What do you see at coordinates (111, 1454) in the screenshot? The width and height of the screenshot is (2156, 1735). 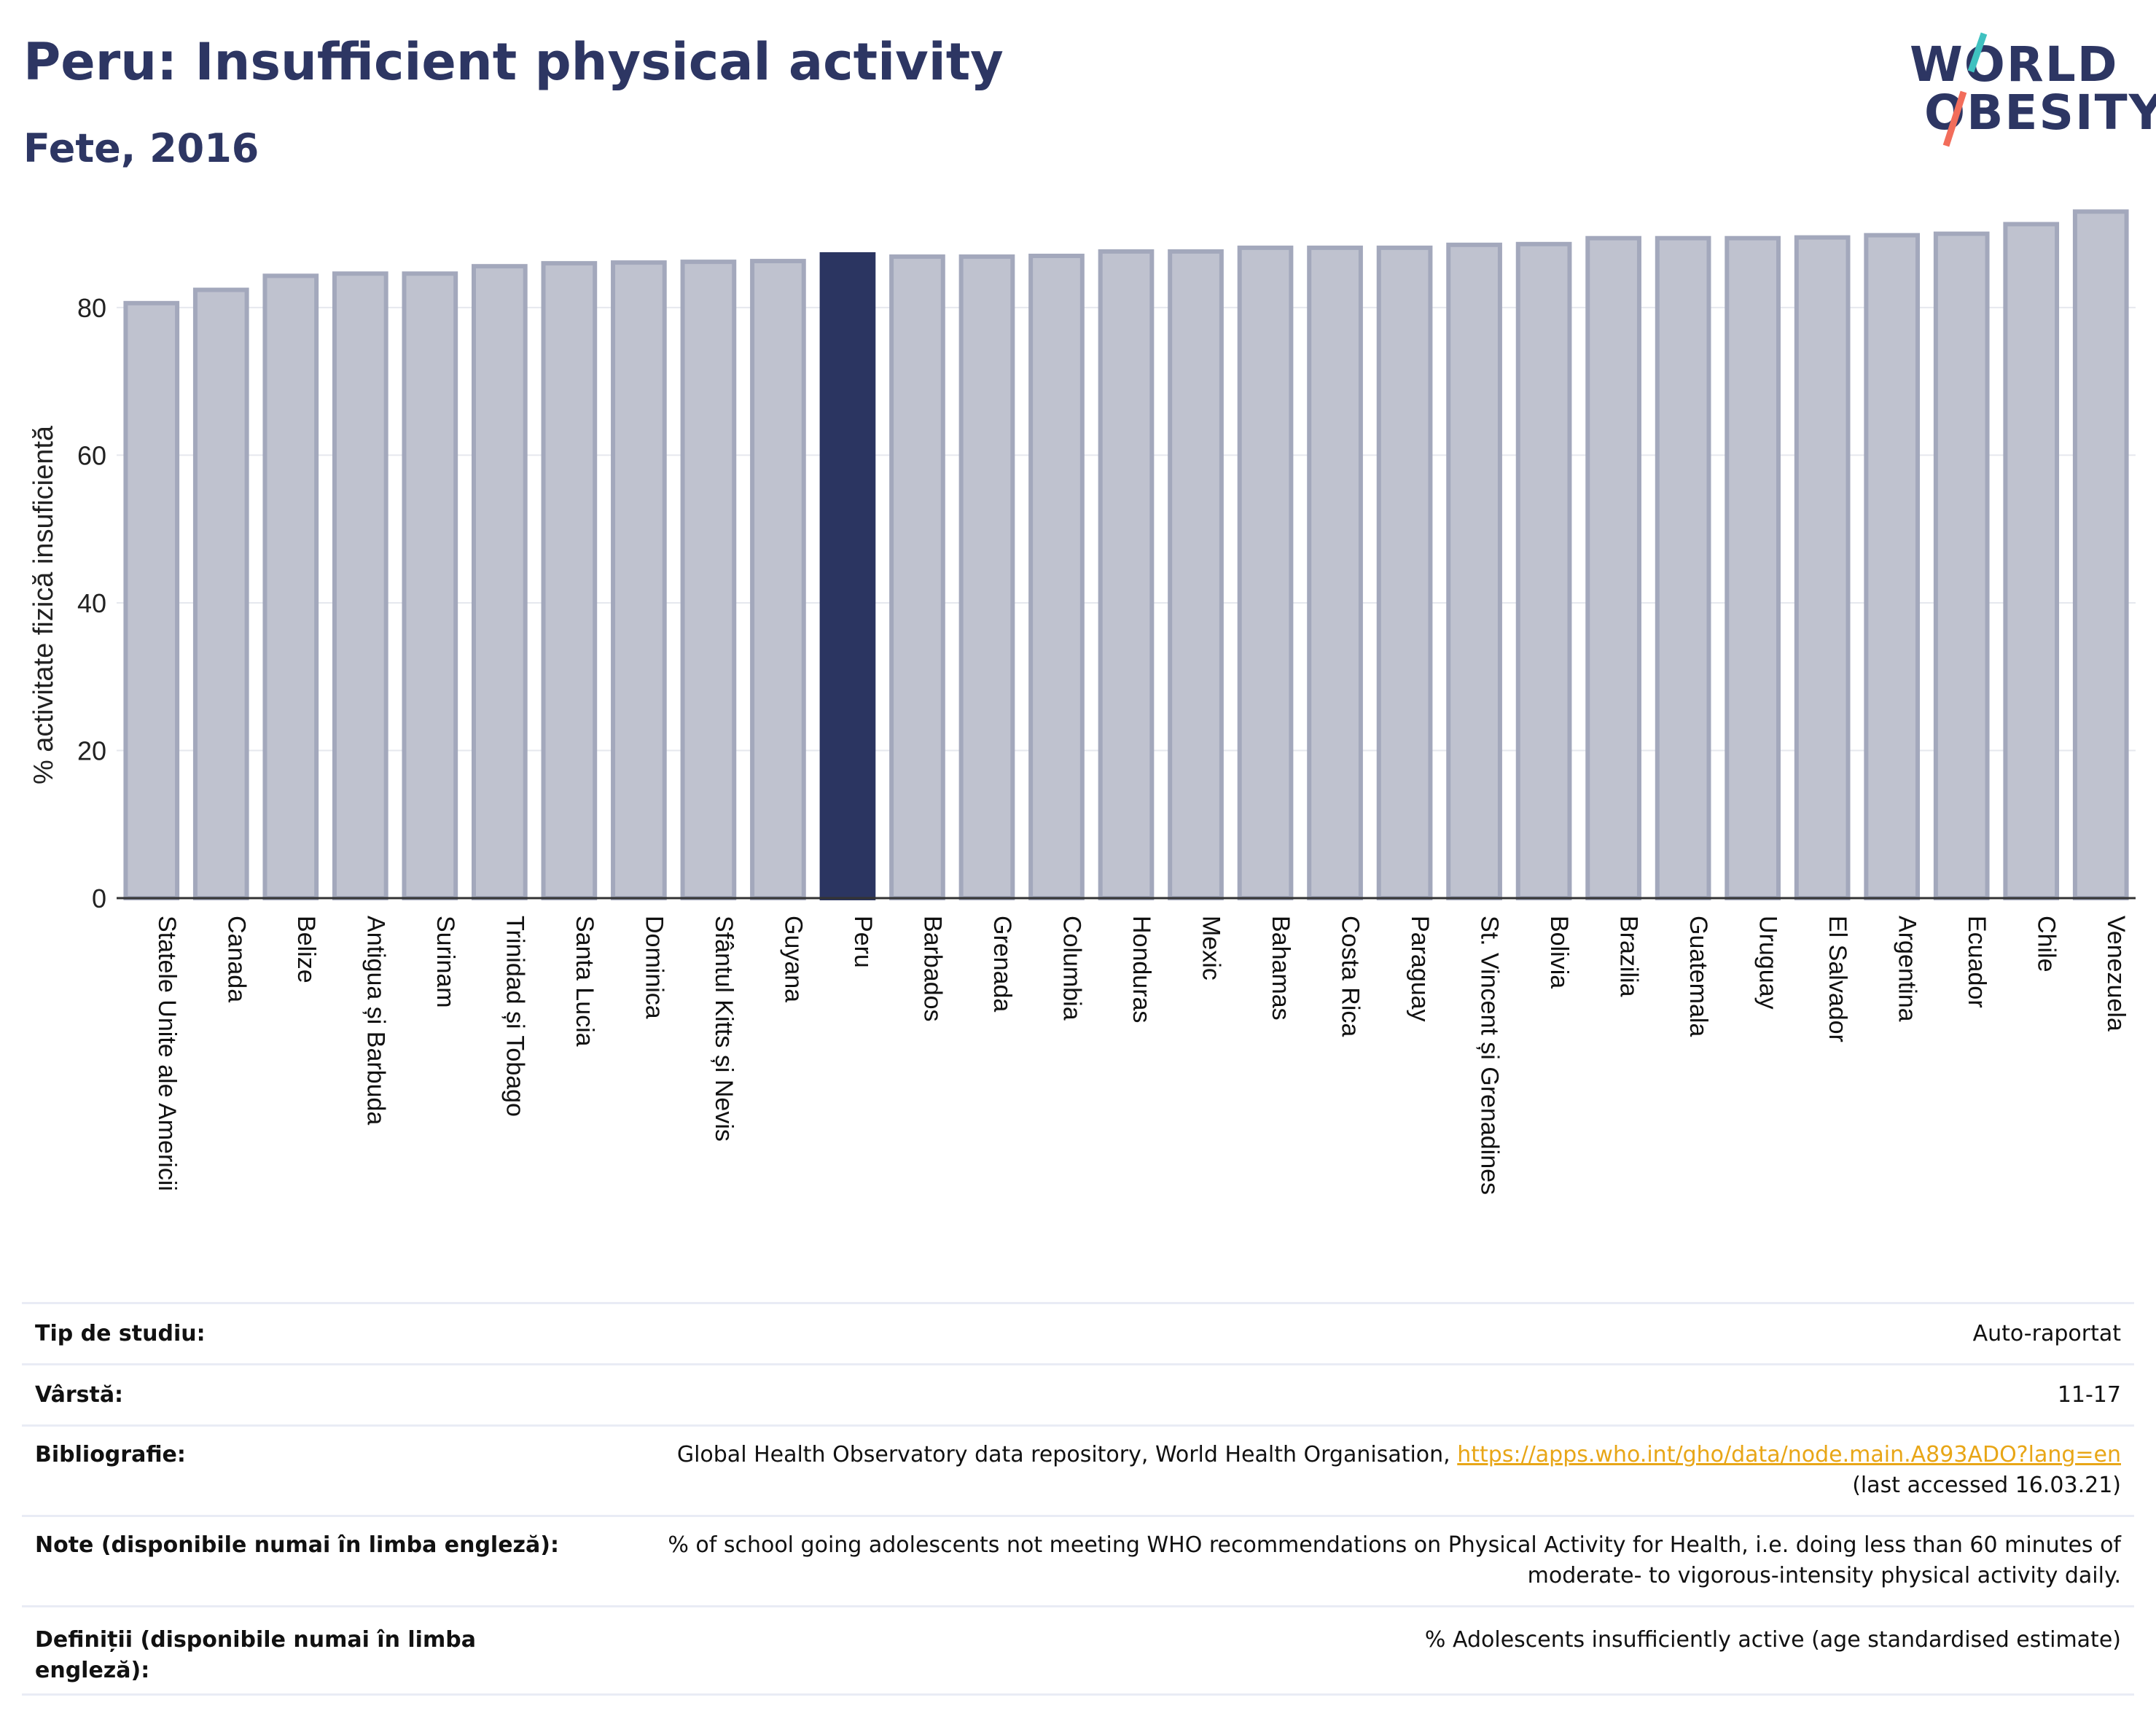 I see `info-label: Bibliografie:` at bounding box center [111, 1454].